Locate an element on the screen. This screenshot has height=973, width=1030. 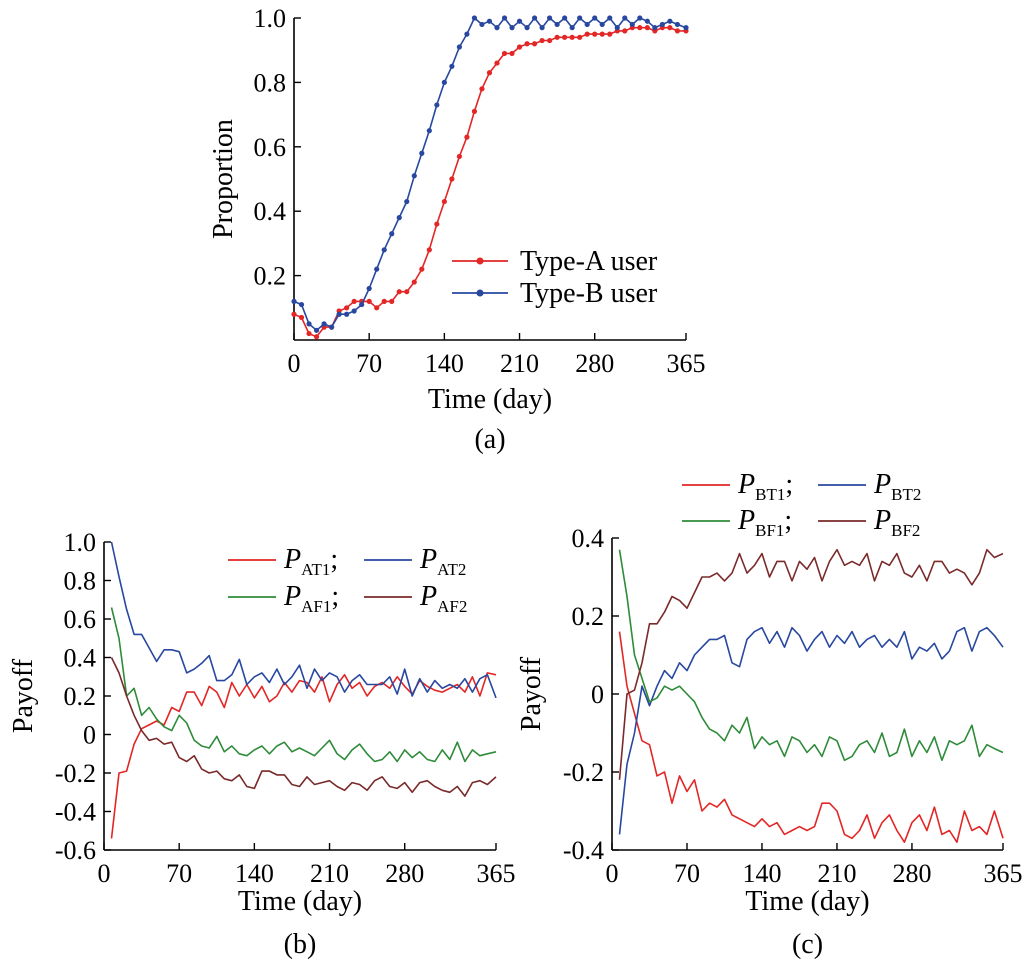
panel-caption: (c) is located at coordinates (807, 944).